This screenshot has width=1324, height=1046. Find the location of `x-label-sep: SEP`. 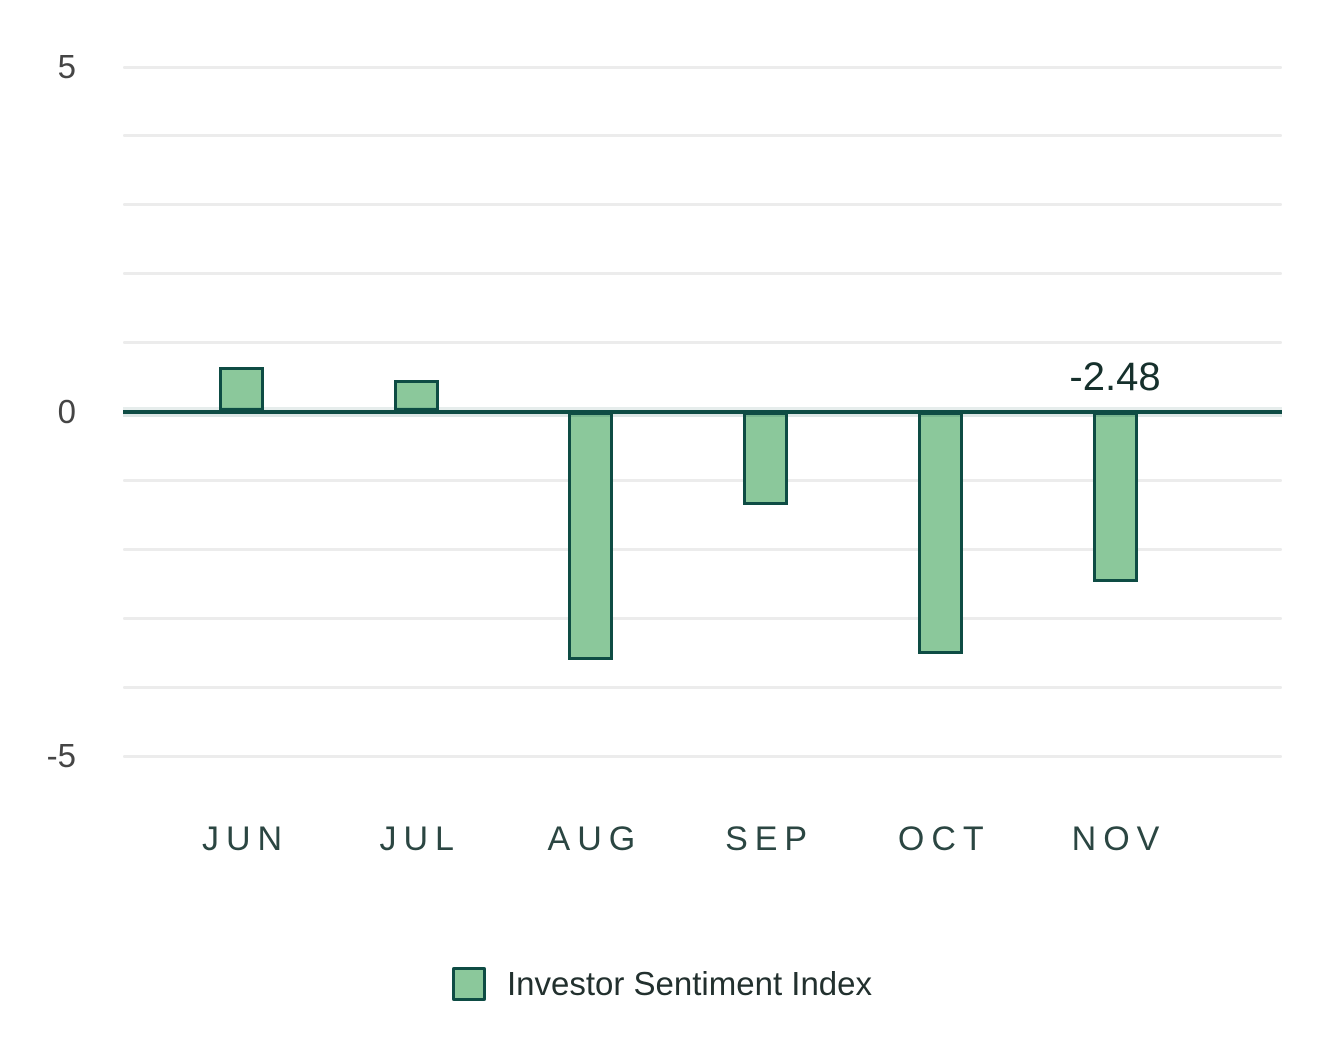

x-label-sep: SEP is located at coordinates (770, 839).